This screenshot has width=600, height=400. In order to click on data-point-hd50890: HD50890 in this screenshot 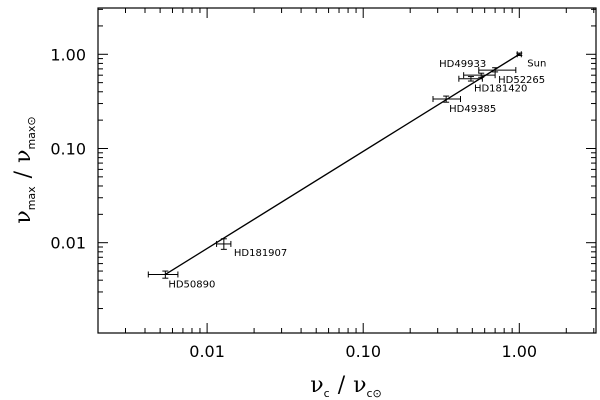, I will do `click(181, 280)`.